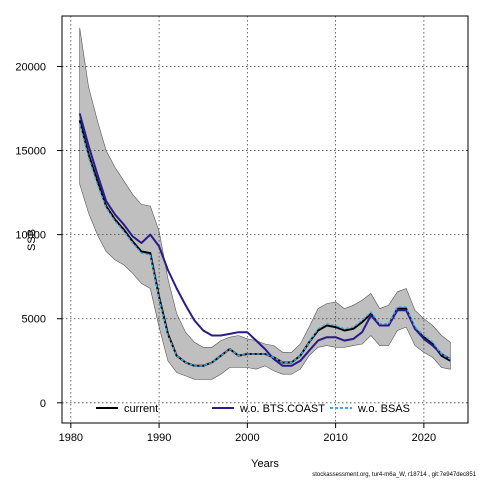 The image size is (480, 480). I want to click on x-axis: 1980 1990 2000 2010 2020, so click(247, 433).